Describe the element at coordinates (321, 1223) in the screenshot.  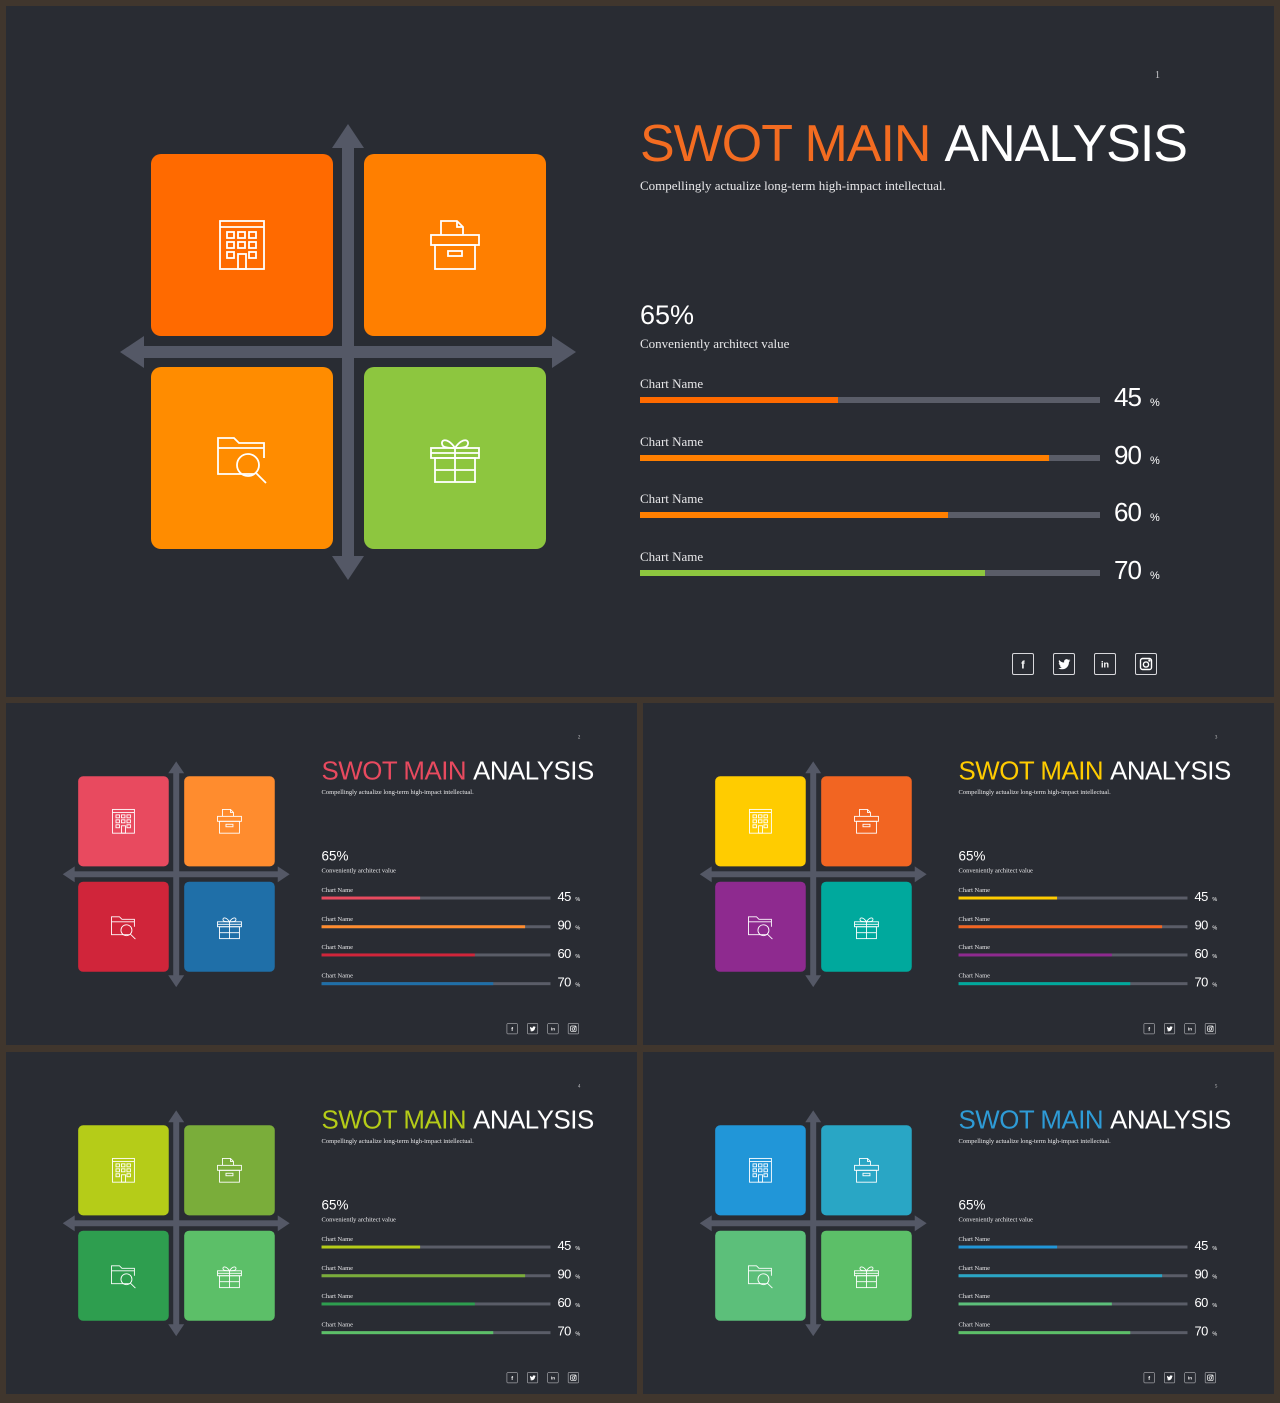
I see `slide-4: 4` at that location.